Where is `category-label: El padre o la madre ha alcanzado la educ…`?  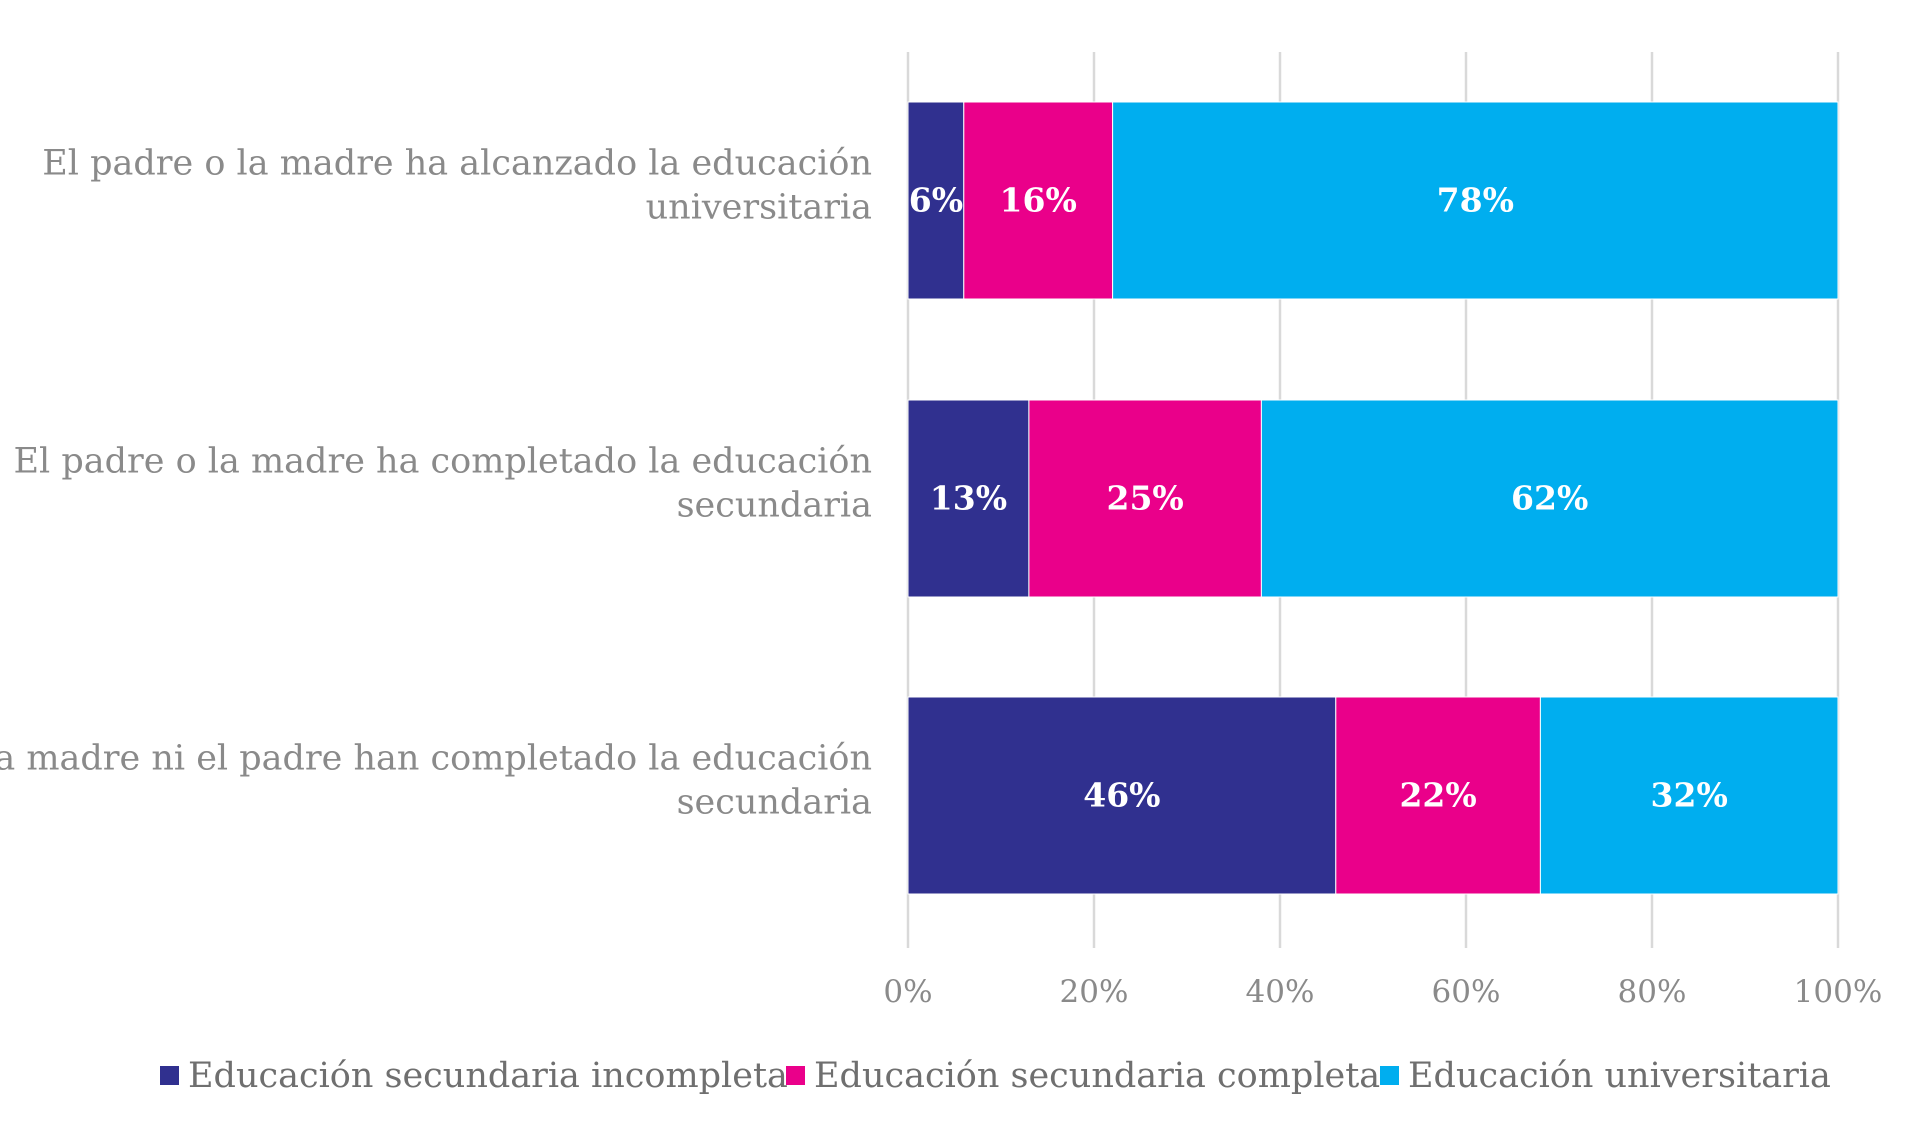 category-label: El padre o la madre ha alcanzado la educ… is located at coordinates (457, 186).